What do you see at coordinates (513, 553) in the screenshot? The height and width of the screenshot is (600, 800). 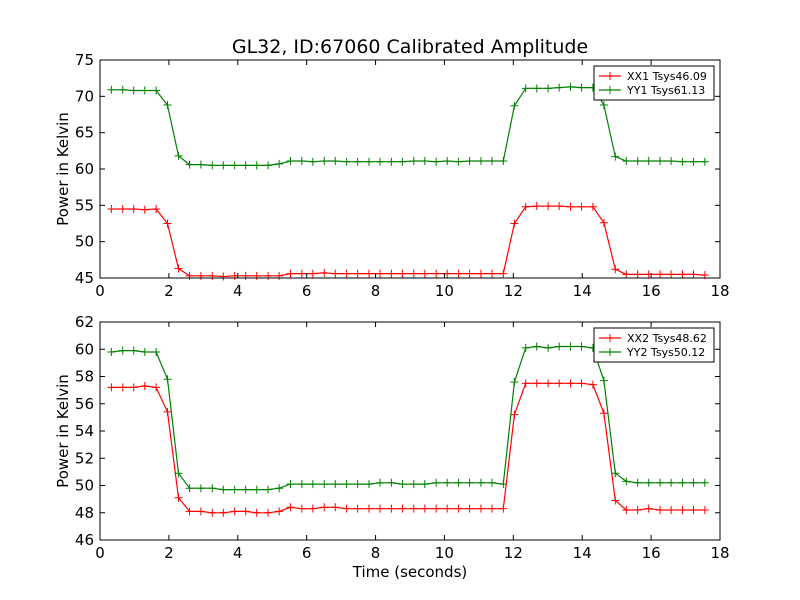 I see `x-tick-label: 12` at bounding box center [513, 553].